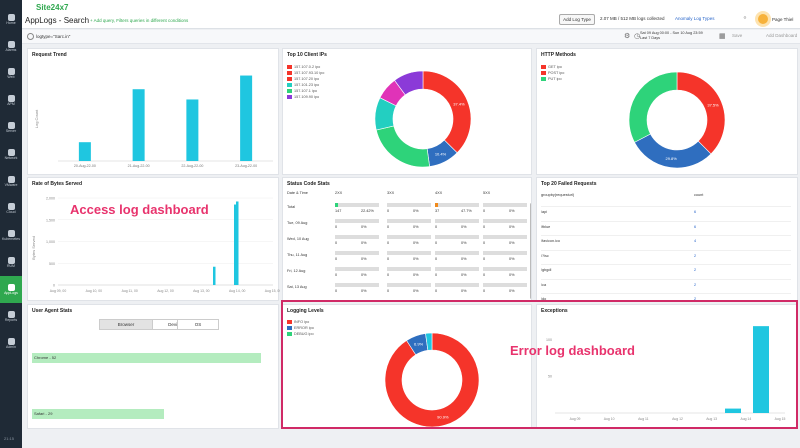 The width and height of the screenshot is (800, 448). Describe the element at coordinates (300, 334) in the screenshot. I see `legend-item: DEBUG ipo` at that location.